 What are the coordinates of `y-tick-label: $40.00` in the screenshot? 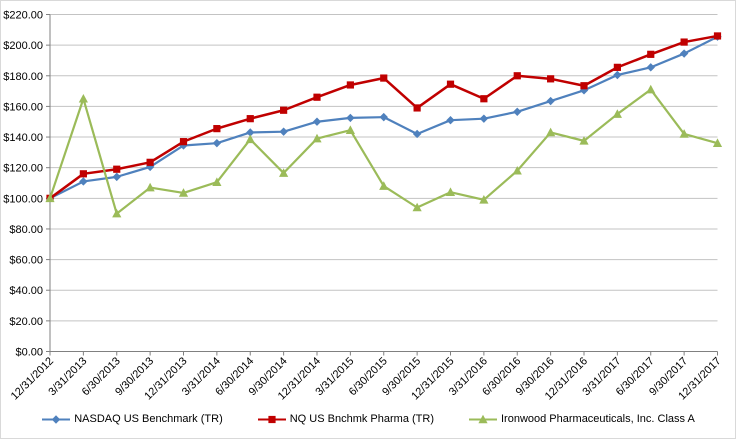 It's located at (26, 291).